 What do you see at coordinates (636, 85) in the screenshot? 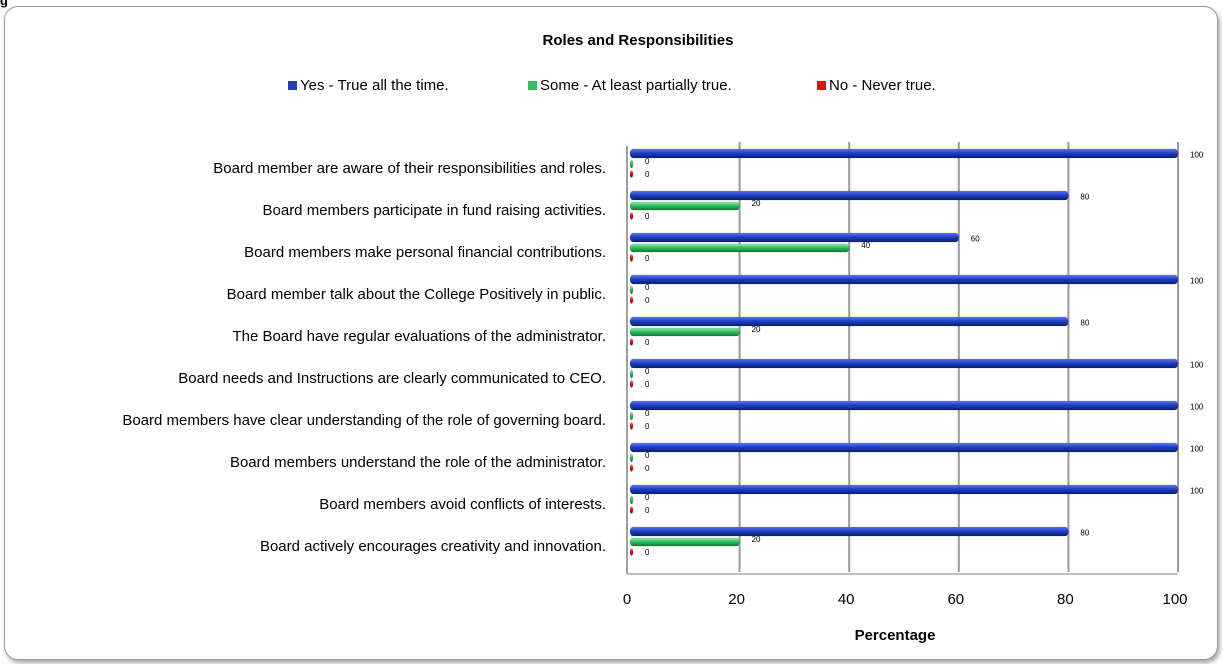
I see `legend-label: Some - At least partially true.` at bounding box center [636, 85].